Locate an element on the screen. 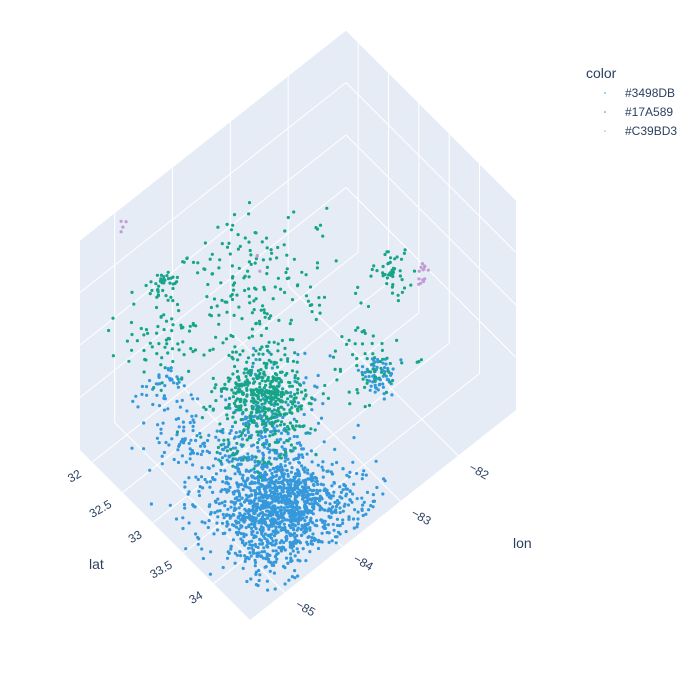  legend-item: #C39BD3 is located at coordinates (640, 131).